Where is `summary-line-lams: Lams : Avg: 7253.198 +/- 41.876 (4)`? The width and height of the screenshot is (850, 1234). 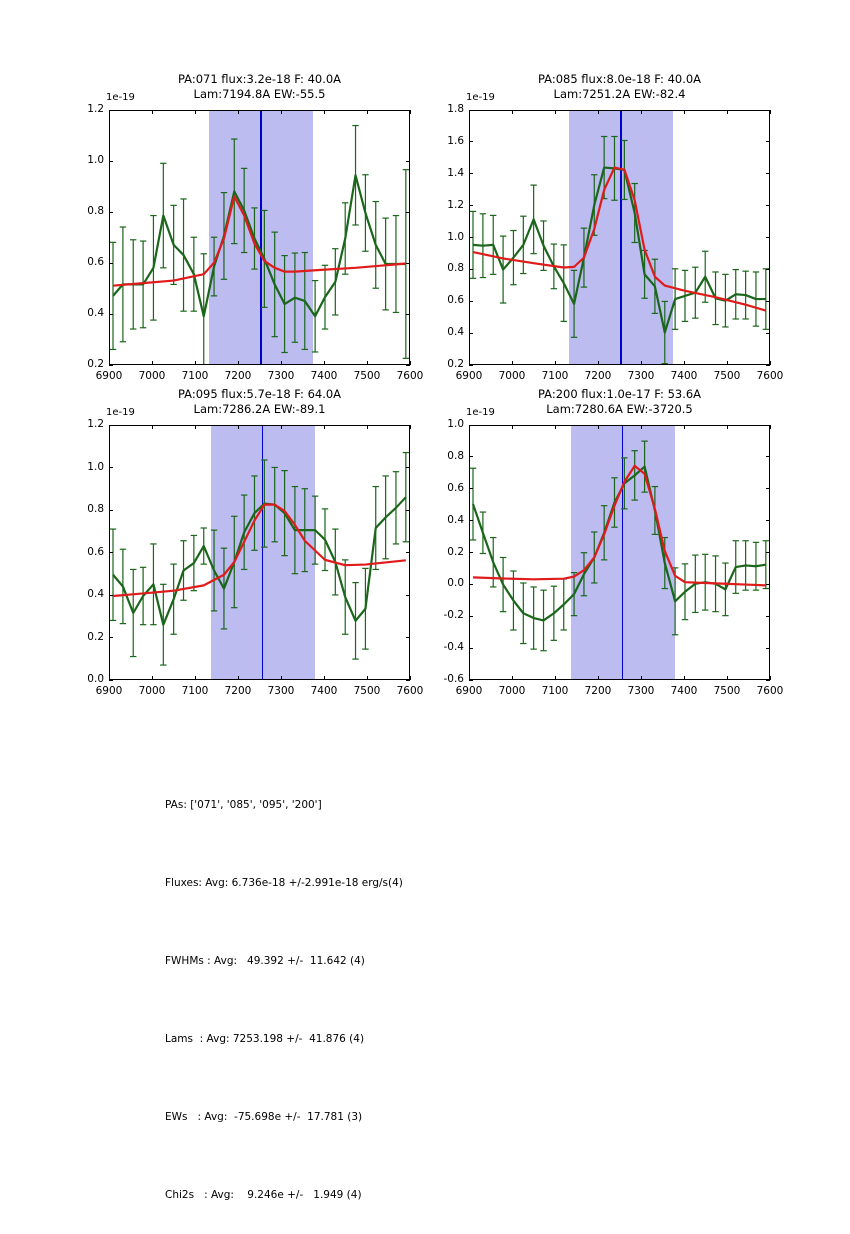
summary-line-lams: Lams : Avg: 7253.198 +/- 41.876 (4) is located at coordinates (265, 1039).